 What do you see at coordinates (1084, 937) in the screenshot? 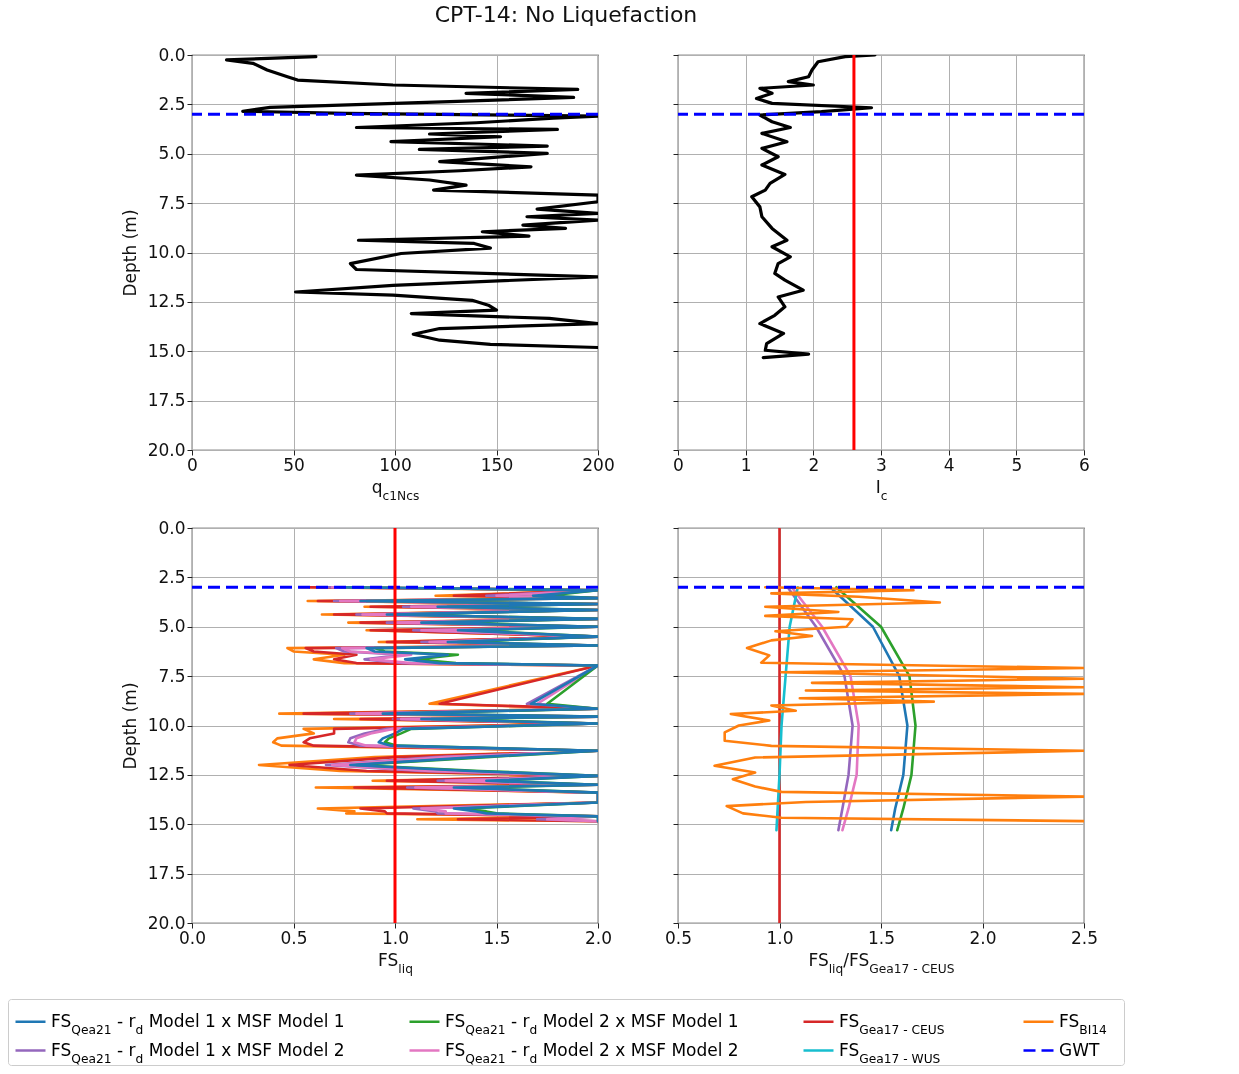
I see `x-tick-label: 2.5` at bounding box center [1084, 937].